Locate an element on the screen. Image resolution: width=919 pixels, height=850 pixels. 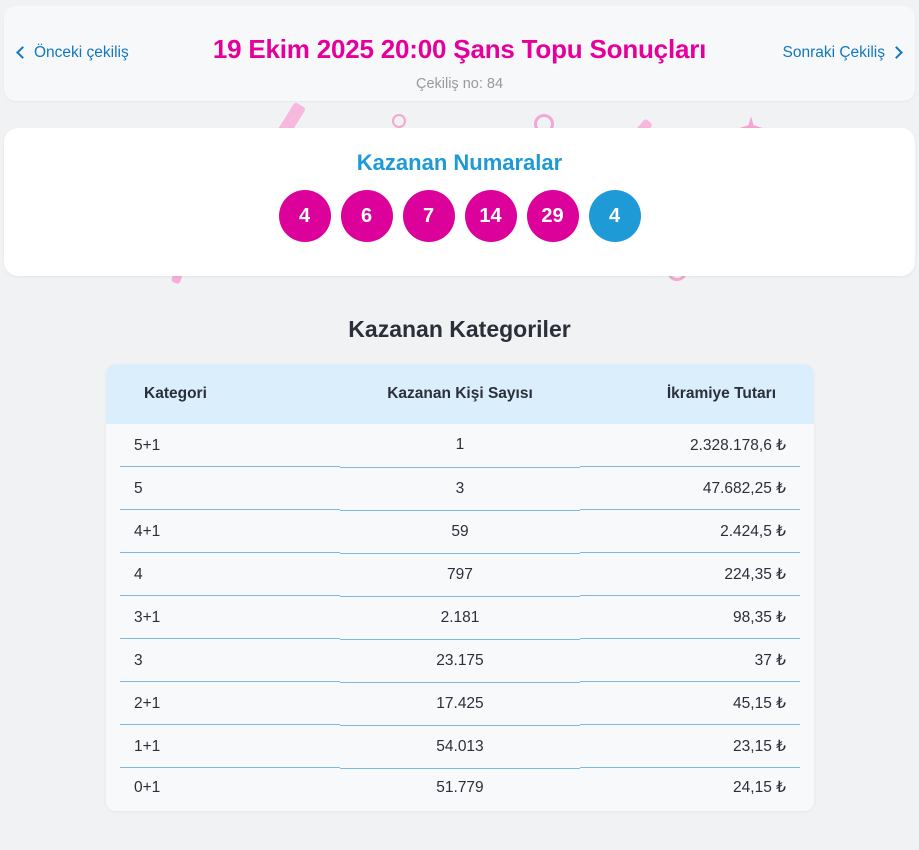
next-draw-link: Sonraki Çekiliş is located at coordinates (842, 53).